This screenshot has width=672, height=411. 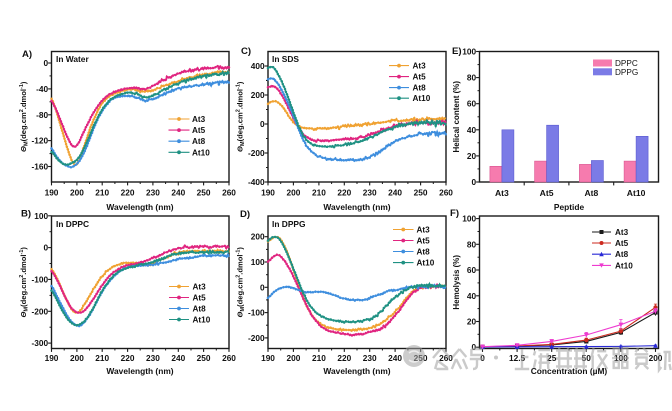 What do you see at coordinates (569, 371) in the screenshot?
I see `svg-text: Concentration (µM)` at bounding box center [569, 371].